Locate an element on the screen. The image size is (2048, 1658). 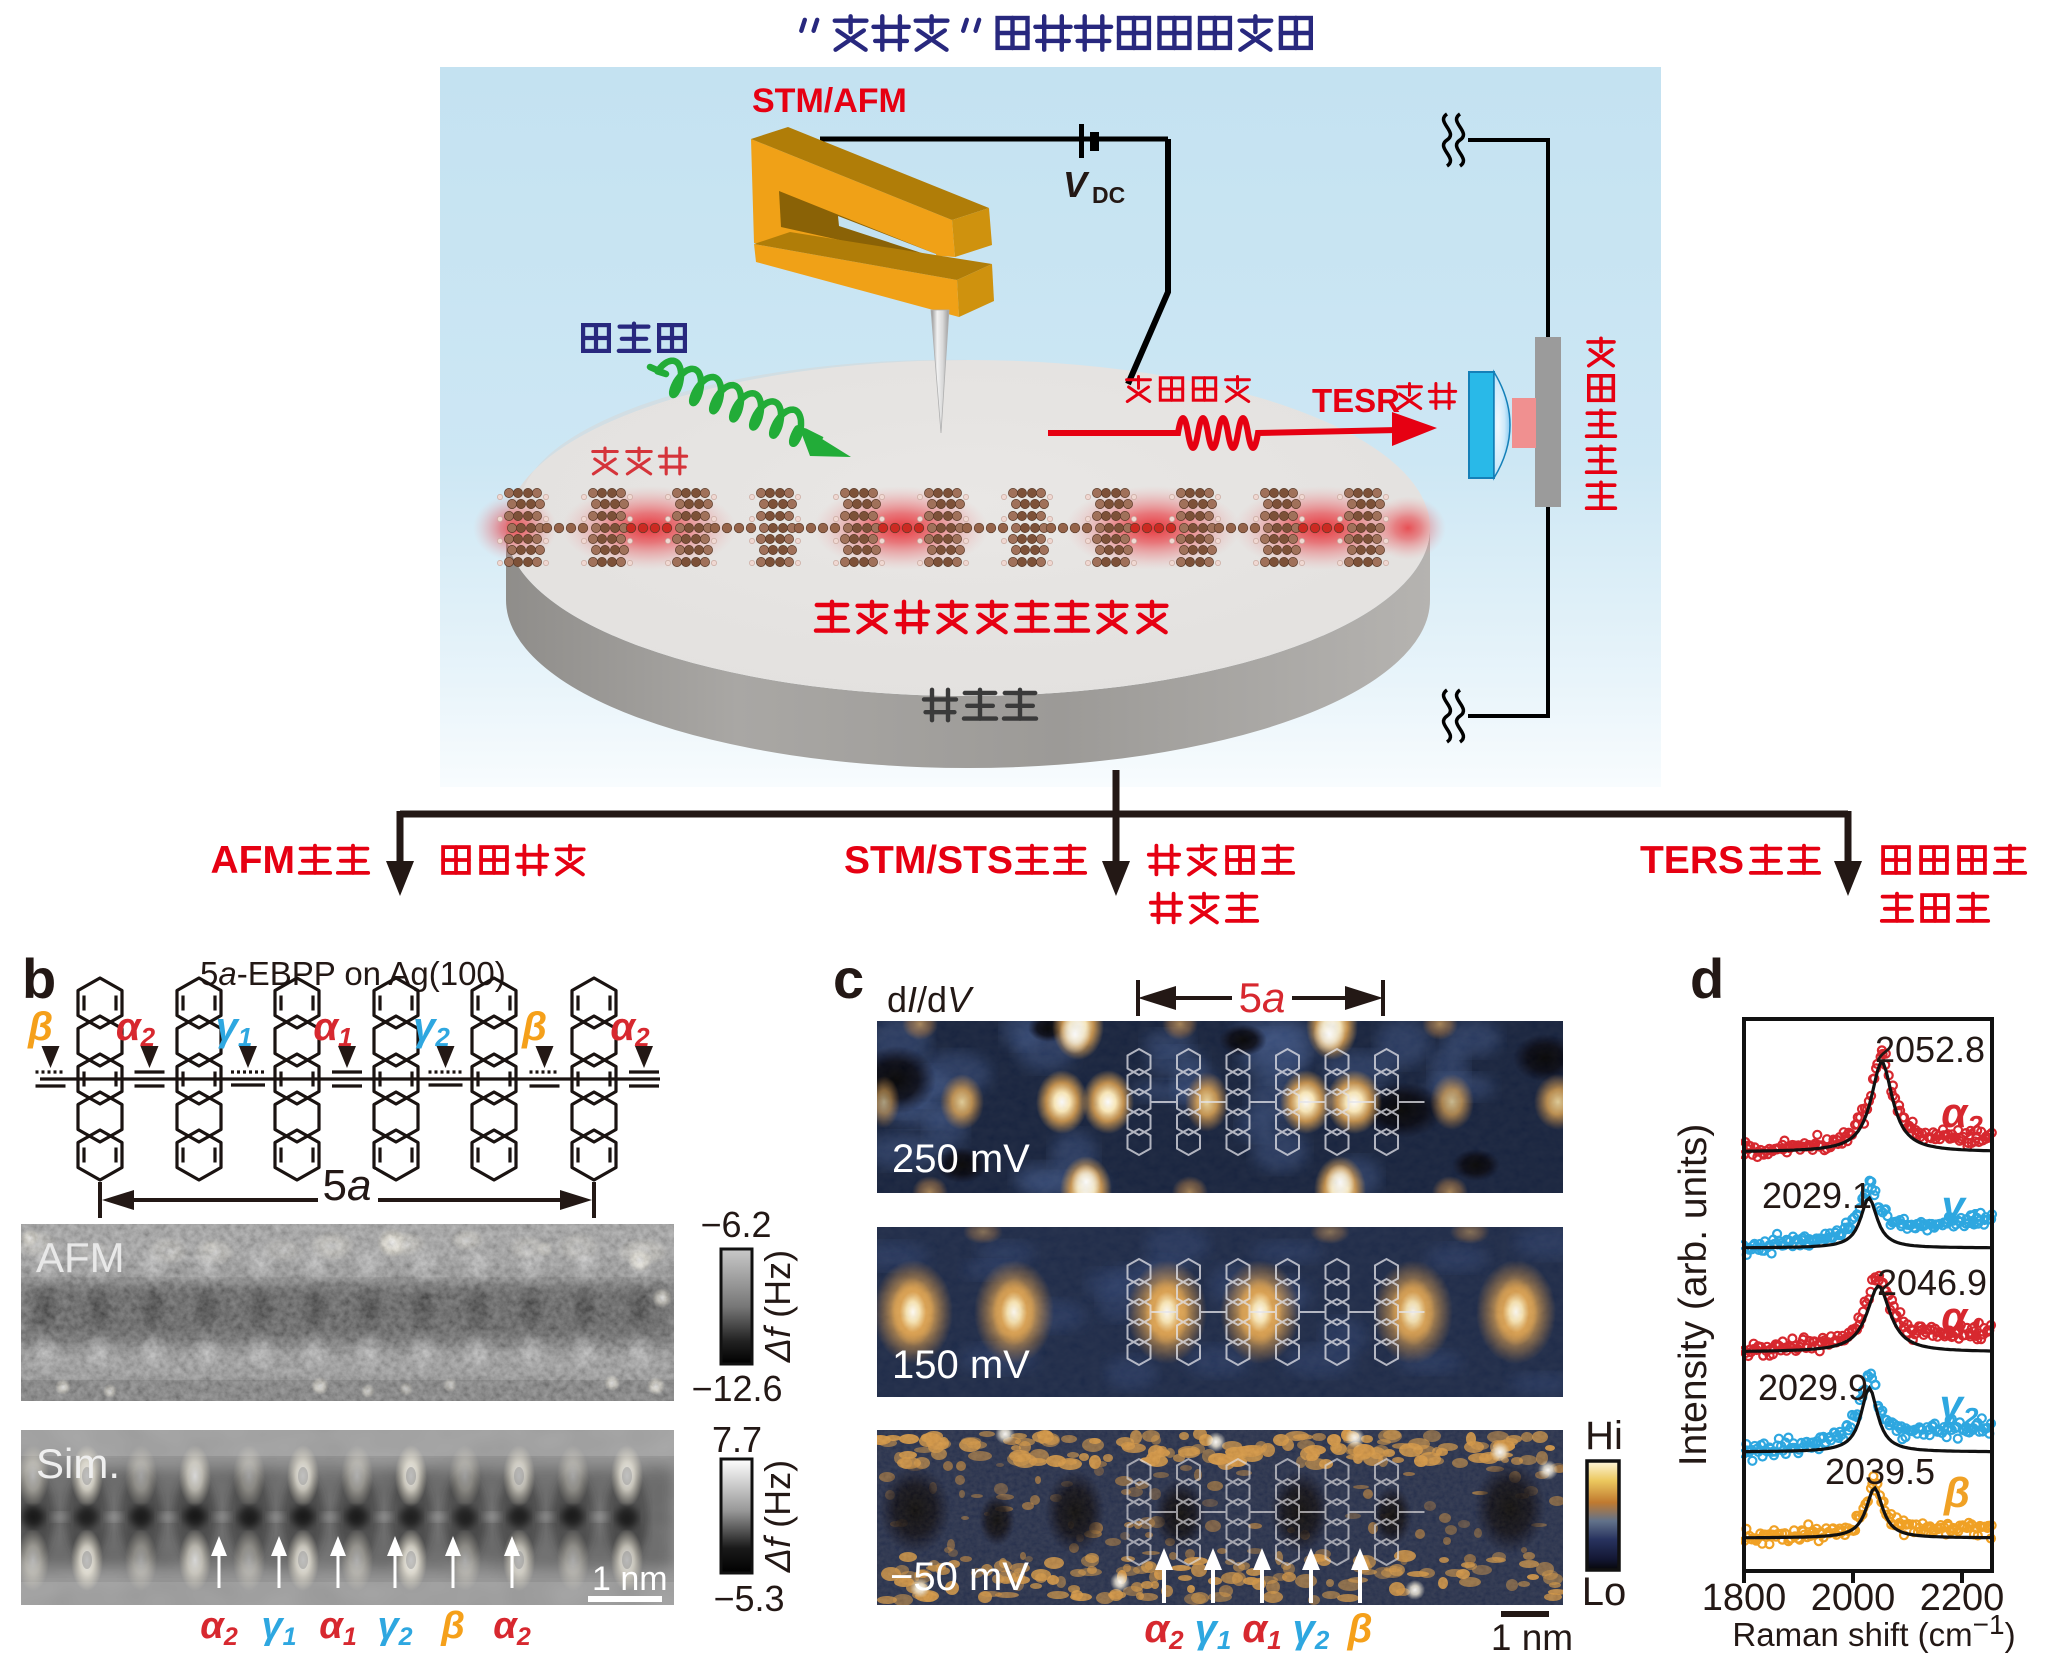
svg-text: γ1 is located at coordinates (278, 1628).